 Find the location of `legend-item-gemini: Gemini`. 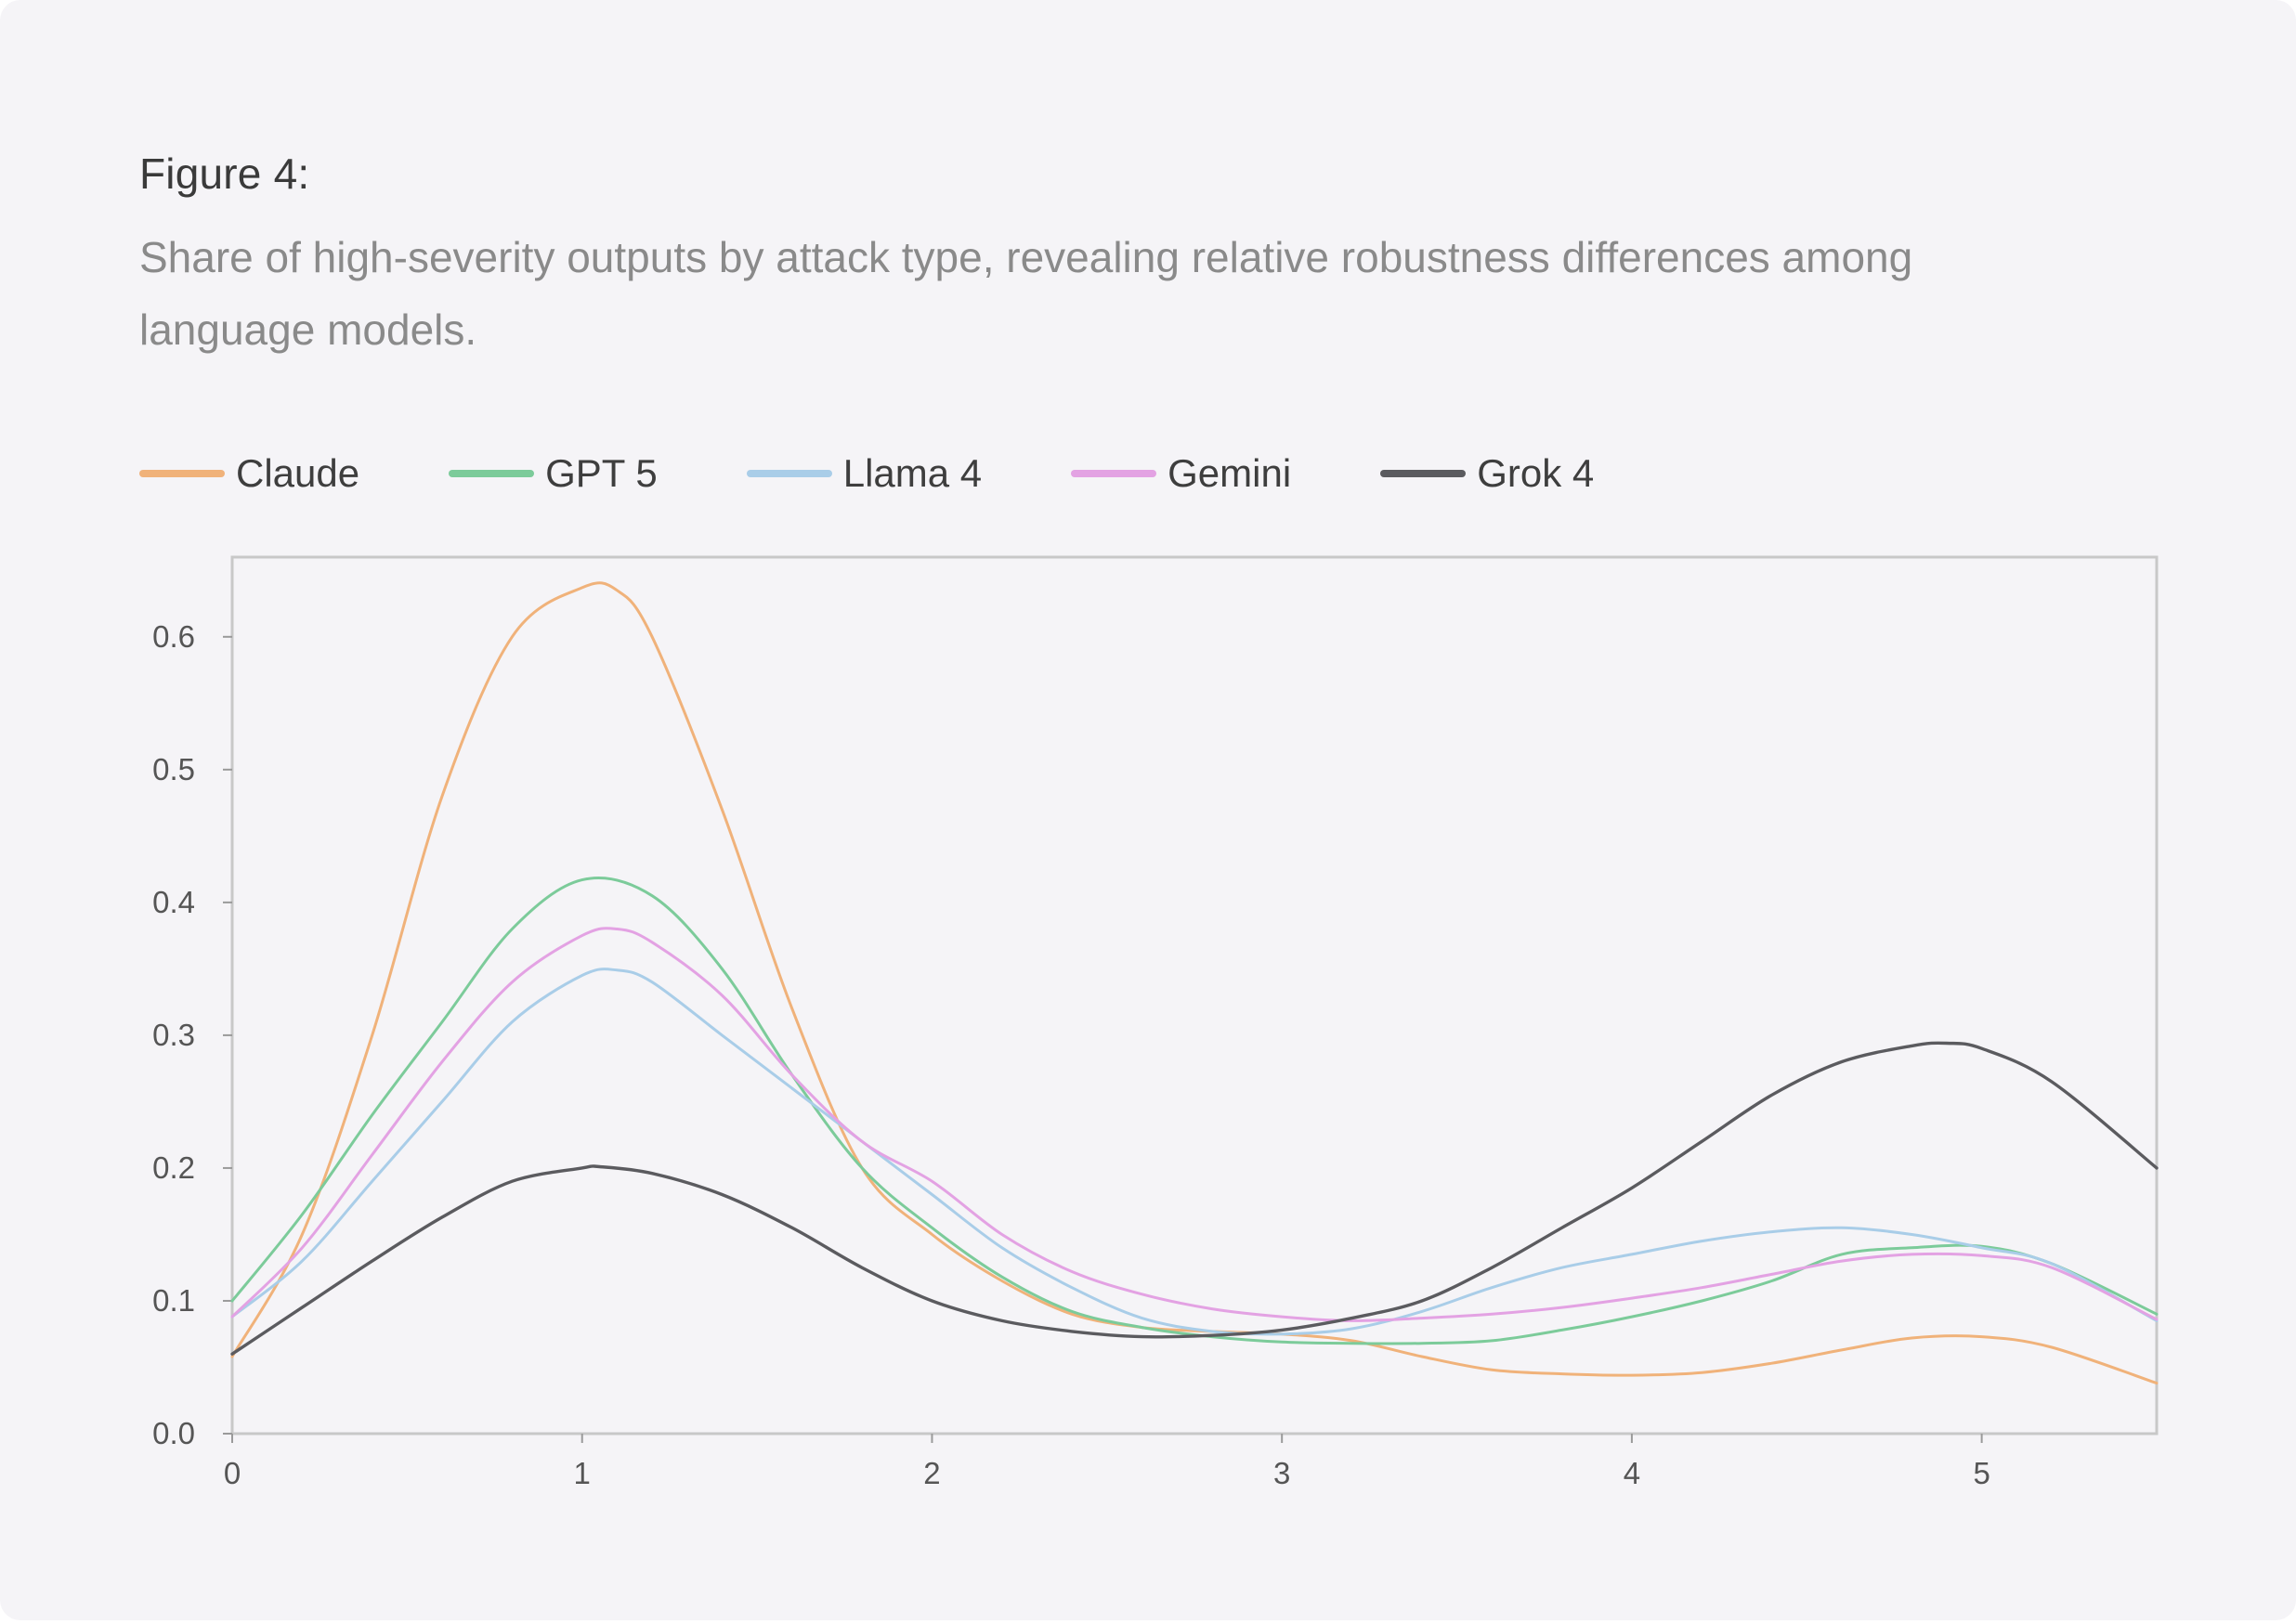

legend-item-gemini: Gemini is located at coordinates (1181, 473).